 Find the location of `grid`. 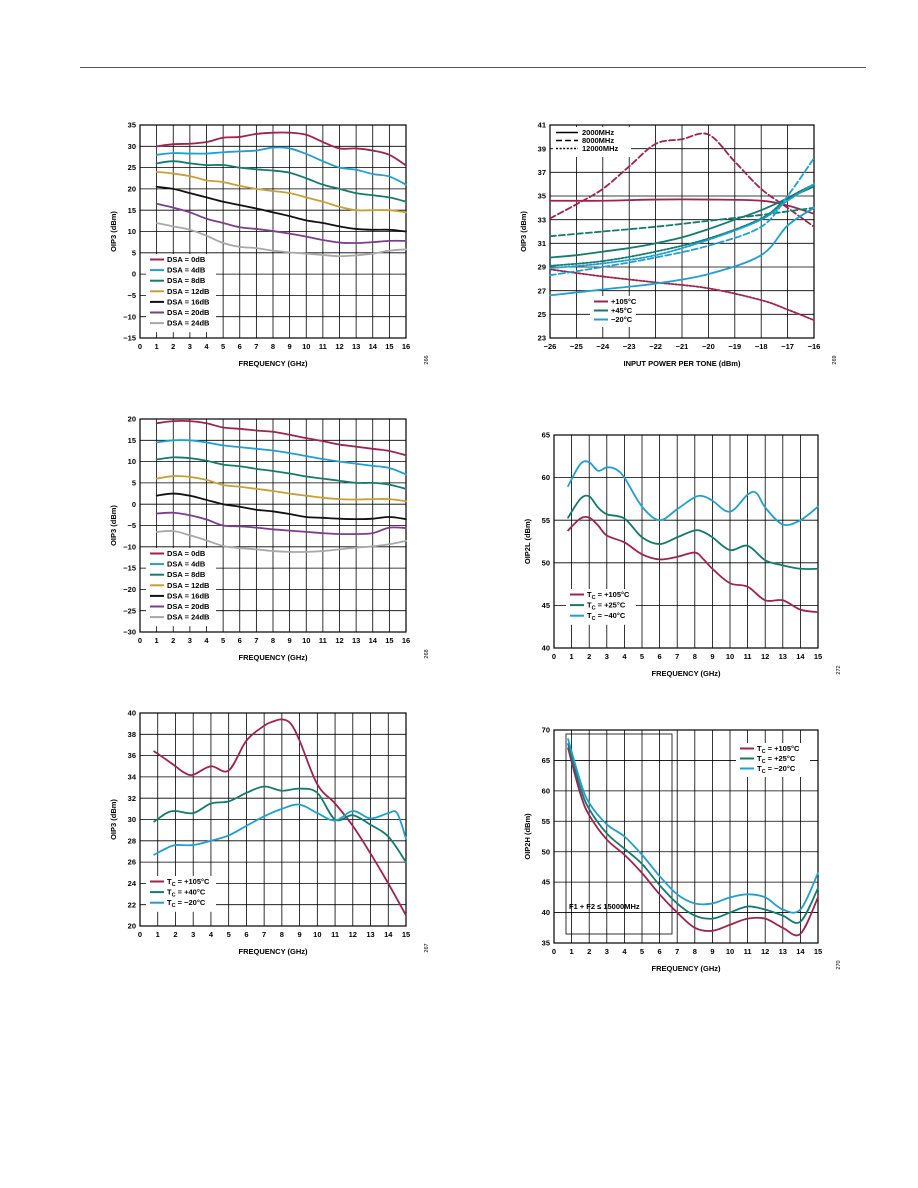

grid is located at coordinates (686, 836).